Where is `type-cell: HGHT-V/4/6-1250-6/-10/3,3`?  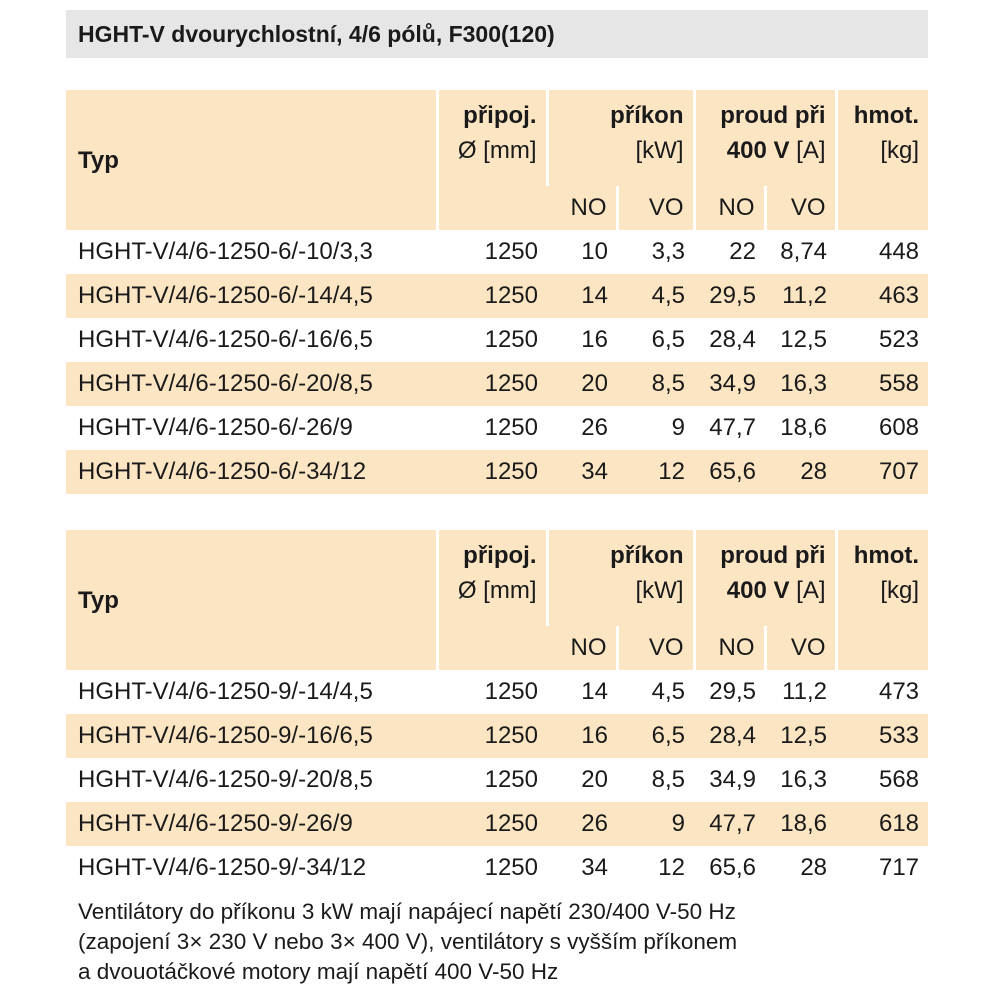 type-cell: HGHT-V/4/6-1250-6/-10/3,3 is located at coordinates (225, 251).